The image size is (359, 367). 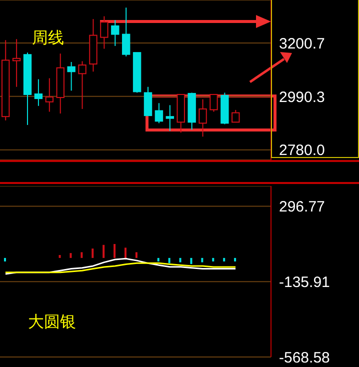 What do you see at coordinates (302, 151) in the screenshot?
I see `y-tick-label: 2780.0` at bounding box center [302, 151].